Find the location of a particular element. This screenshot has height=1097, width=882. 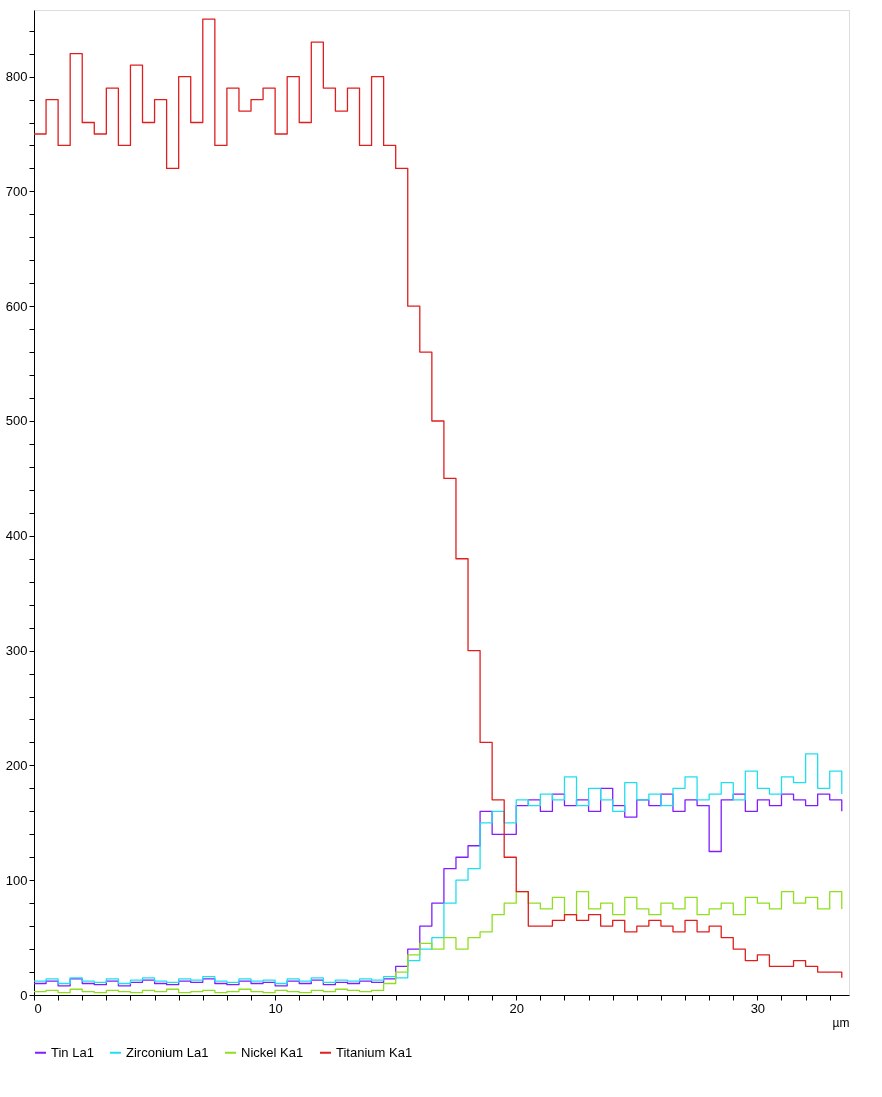

legend-label: Tin La1 is located at coordinates (72, 1052).